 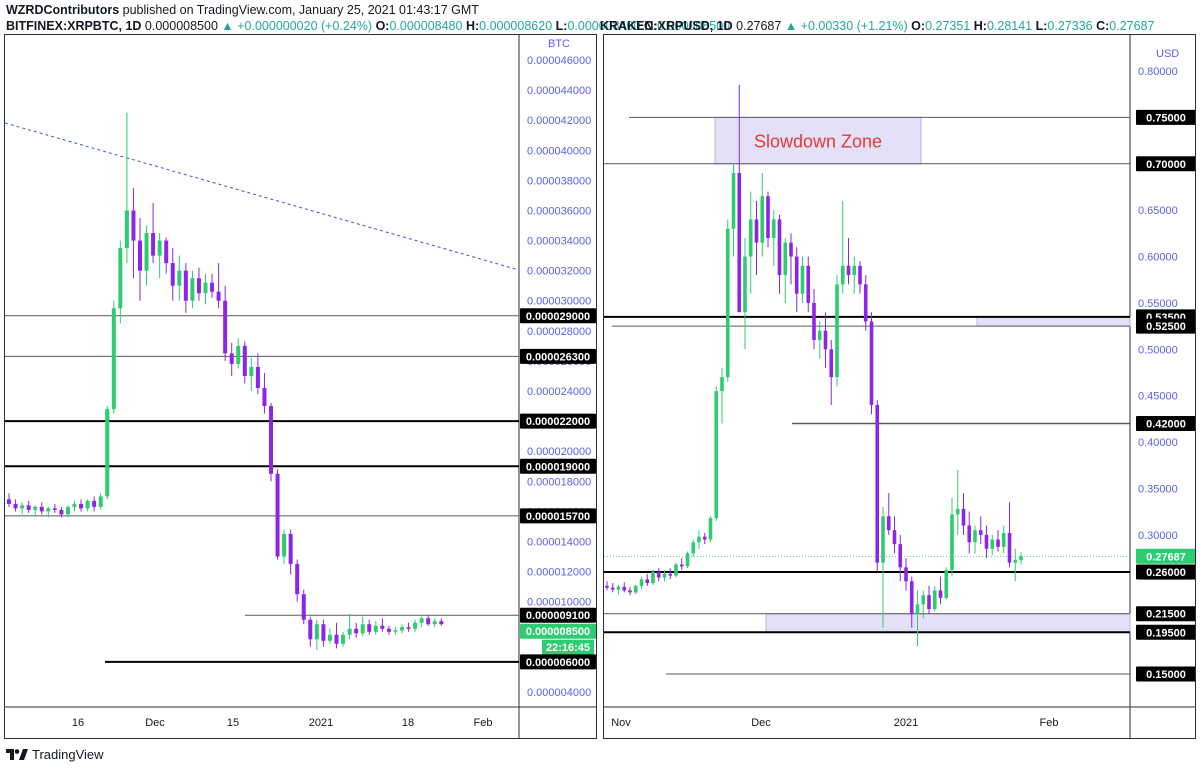 What do you see at coordinates (559, 121) in the screenshot?
I see `y-tick-label: 0.000042000` at bounding box center [559, 121].